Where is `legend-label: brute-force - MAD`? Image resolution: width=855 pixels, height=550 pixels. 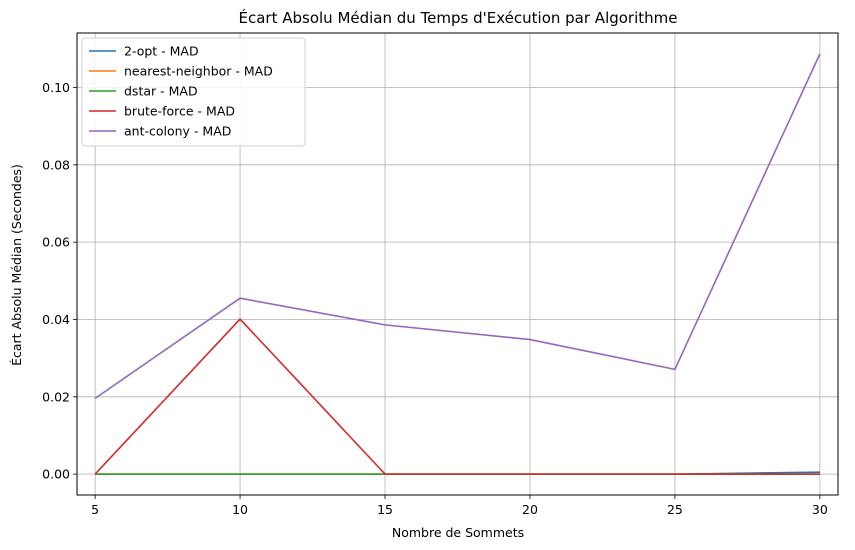
legend-label: brute-force - MAD is located at coordinates (179, 111).